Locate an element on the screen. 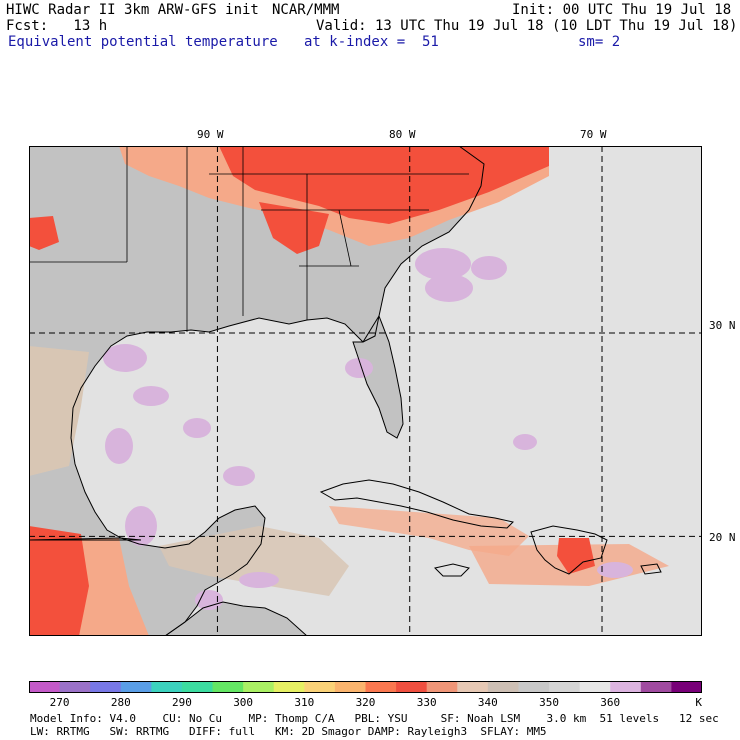  colorbar: 270 280 290 300 310 320 330 340 350 360 K is located at coordinates (365, 695).